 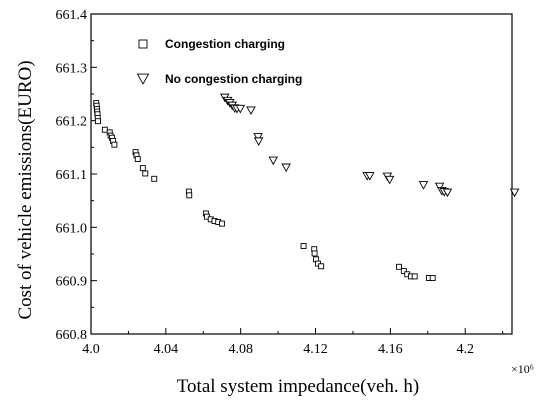 What do you see at coordinates (390, 349) in the screenshot?
I see `x-tick-label: 4.16` at bounding box center [390, 349].